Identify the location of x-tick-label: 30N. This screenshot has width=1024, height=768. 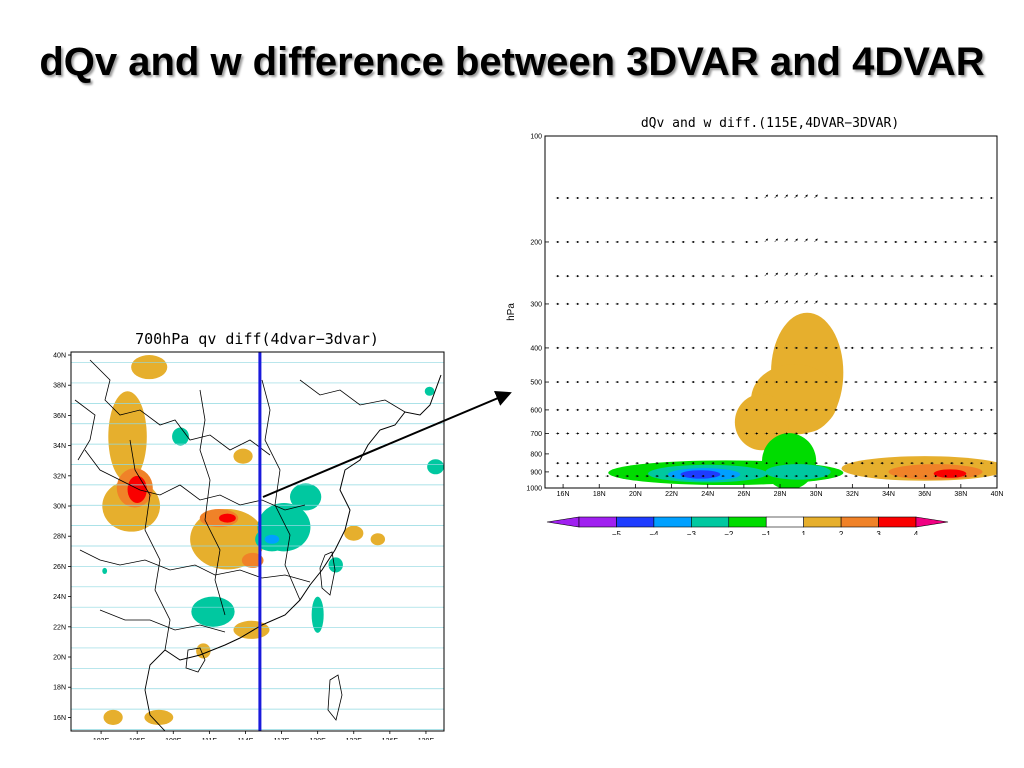
(816, 494).